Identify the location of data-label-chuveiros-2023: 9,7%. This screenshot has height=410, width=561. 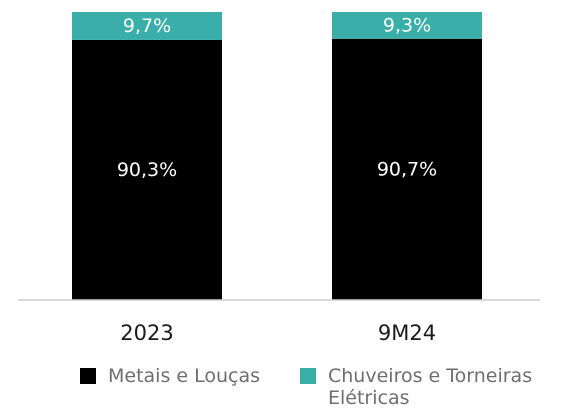
(147, 26).